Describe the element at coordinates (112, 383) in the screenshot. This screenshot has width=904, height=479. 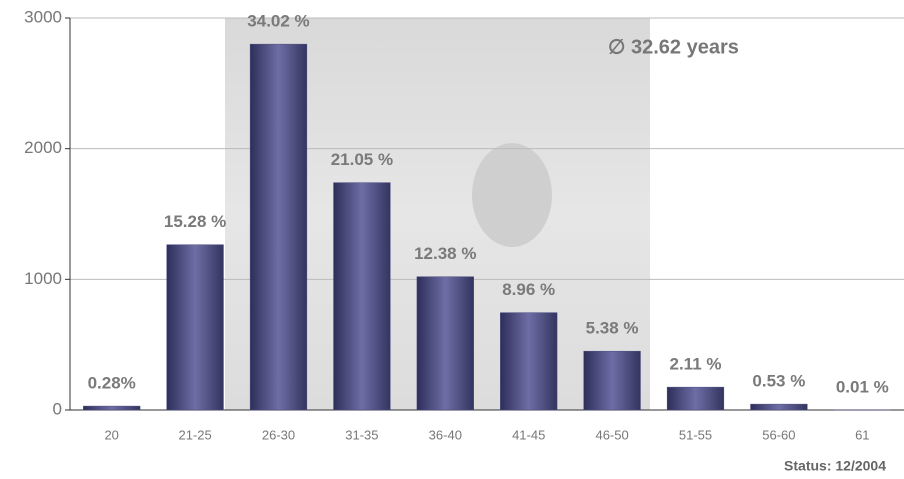
I see `bar-label: 0.28%` at that location.